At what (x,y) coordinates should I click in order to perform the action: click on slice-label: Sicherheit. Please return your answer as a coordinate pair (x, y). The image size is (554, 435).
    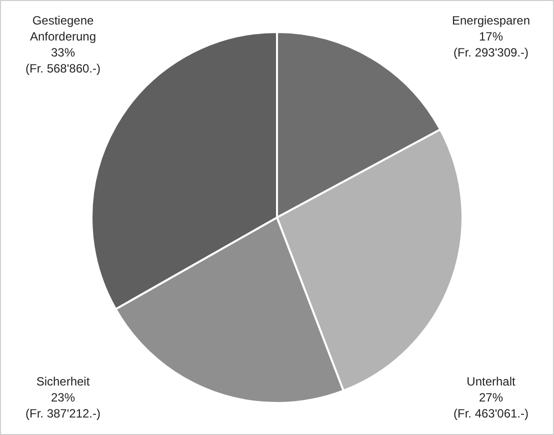
    Looking at the image, I should click on (63, 381).